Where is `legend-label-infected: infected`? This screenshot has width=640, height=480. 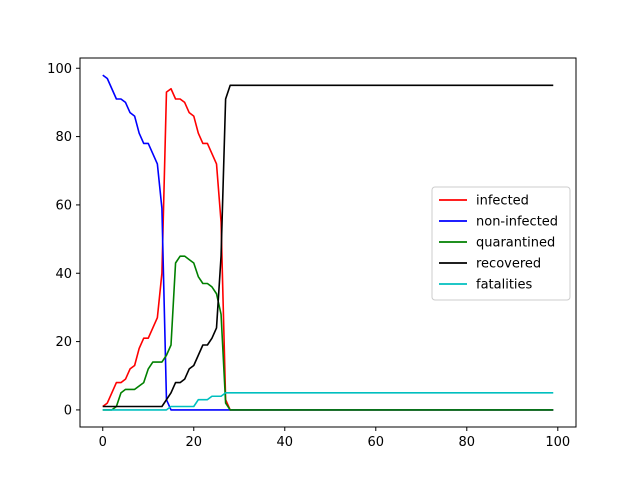
legend-label-infected: infected is located at coordinates (502, 201).